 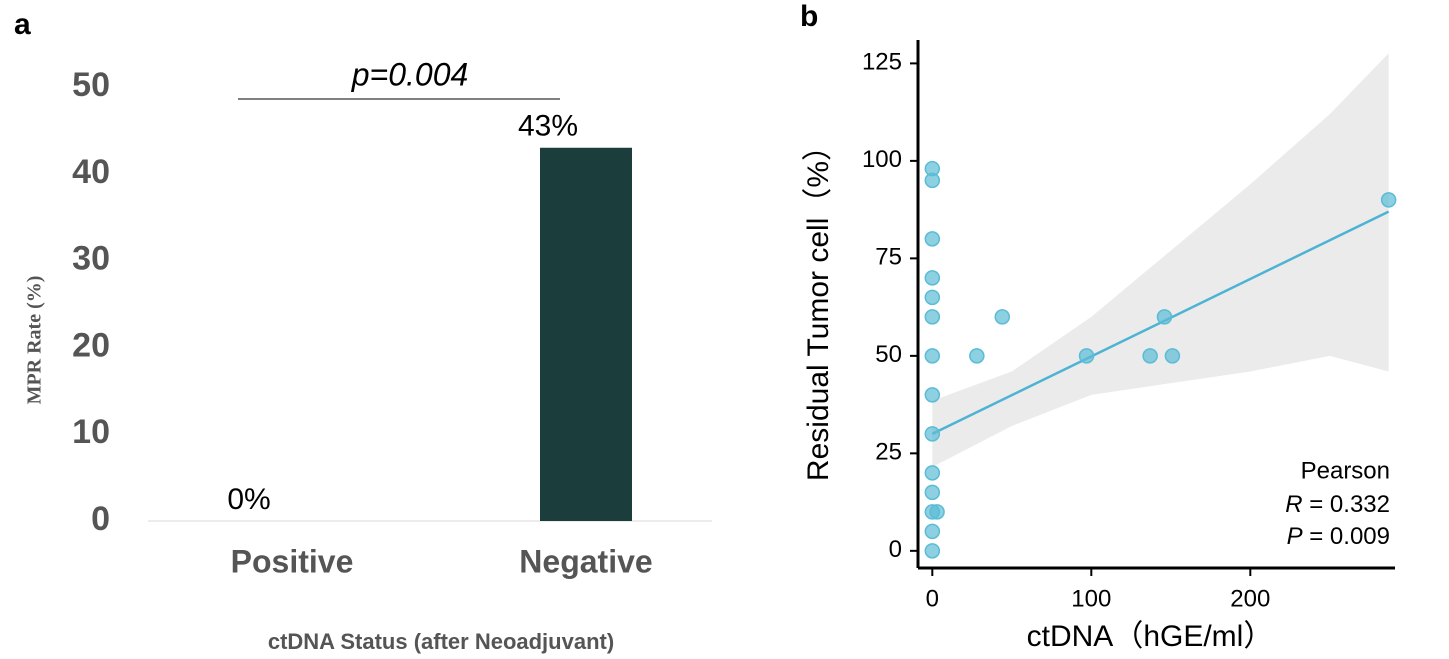 I want to click on x-tick-label: Negative, so click(x=585, y=561).